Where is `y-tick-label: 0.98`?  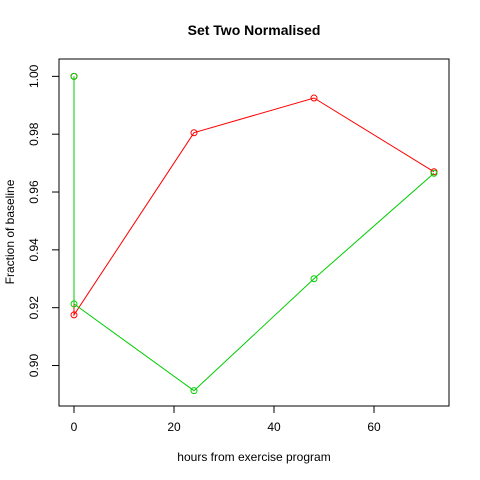 y-tick-label: 0.98 is located at coordinates (34, 134).